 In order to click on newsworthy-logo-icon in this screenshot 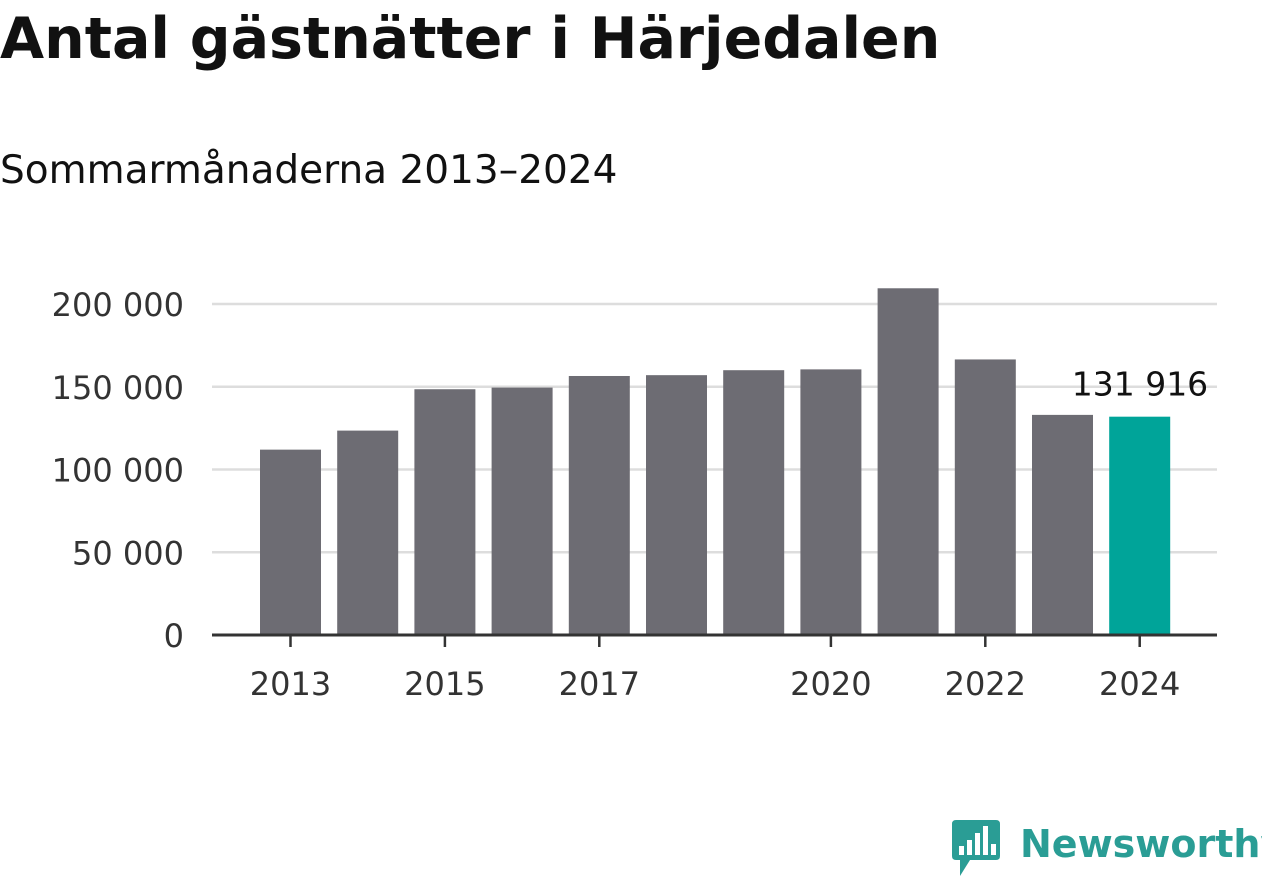, I will do `click(976, 848)`.